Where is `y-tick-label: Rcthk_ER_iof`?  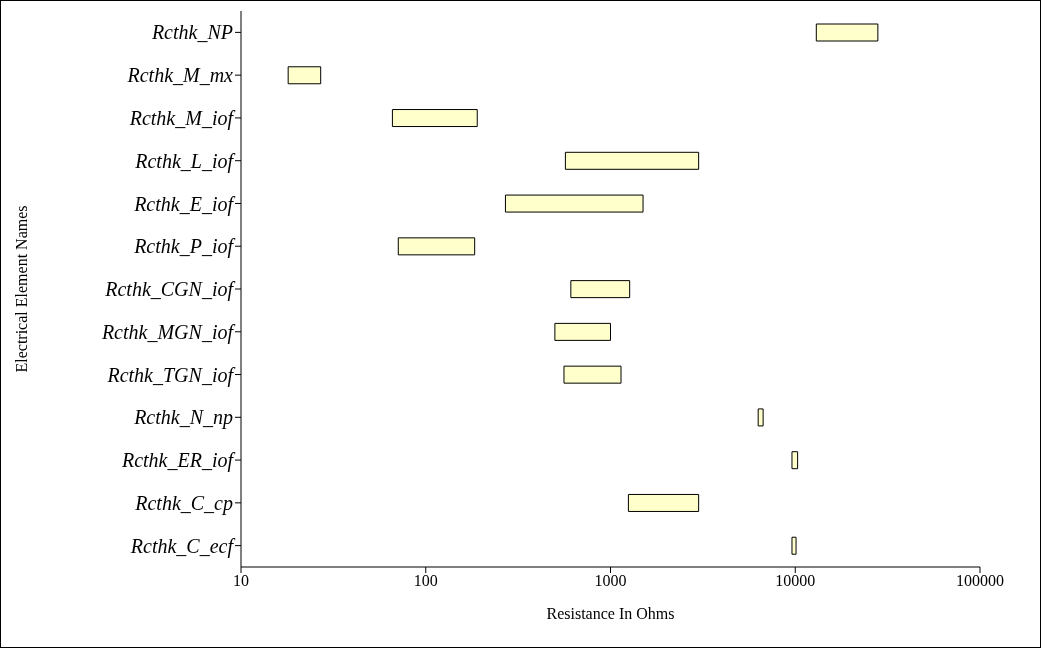 y-tick-label: Rcthk_ER_iof is located at coordinates (178, 461).